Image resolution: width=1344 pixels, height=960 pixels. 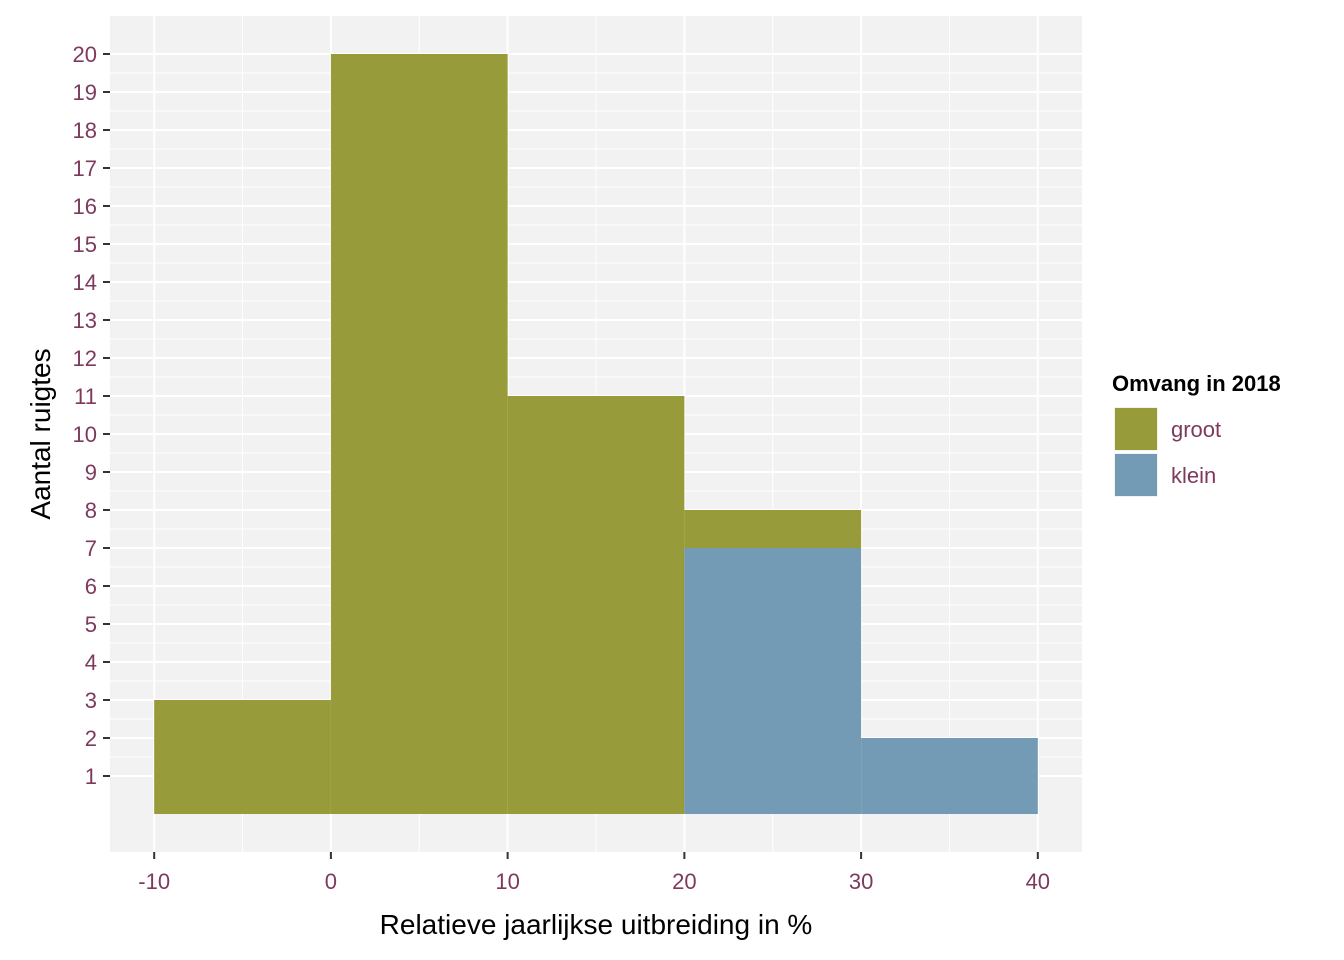 What do you see at coordinates (861, 881) in the screenshot?
I see `x-tick-label: 30` at bounding box center [861, 881].